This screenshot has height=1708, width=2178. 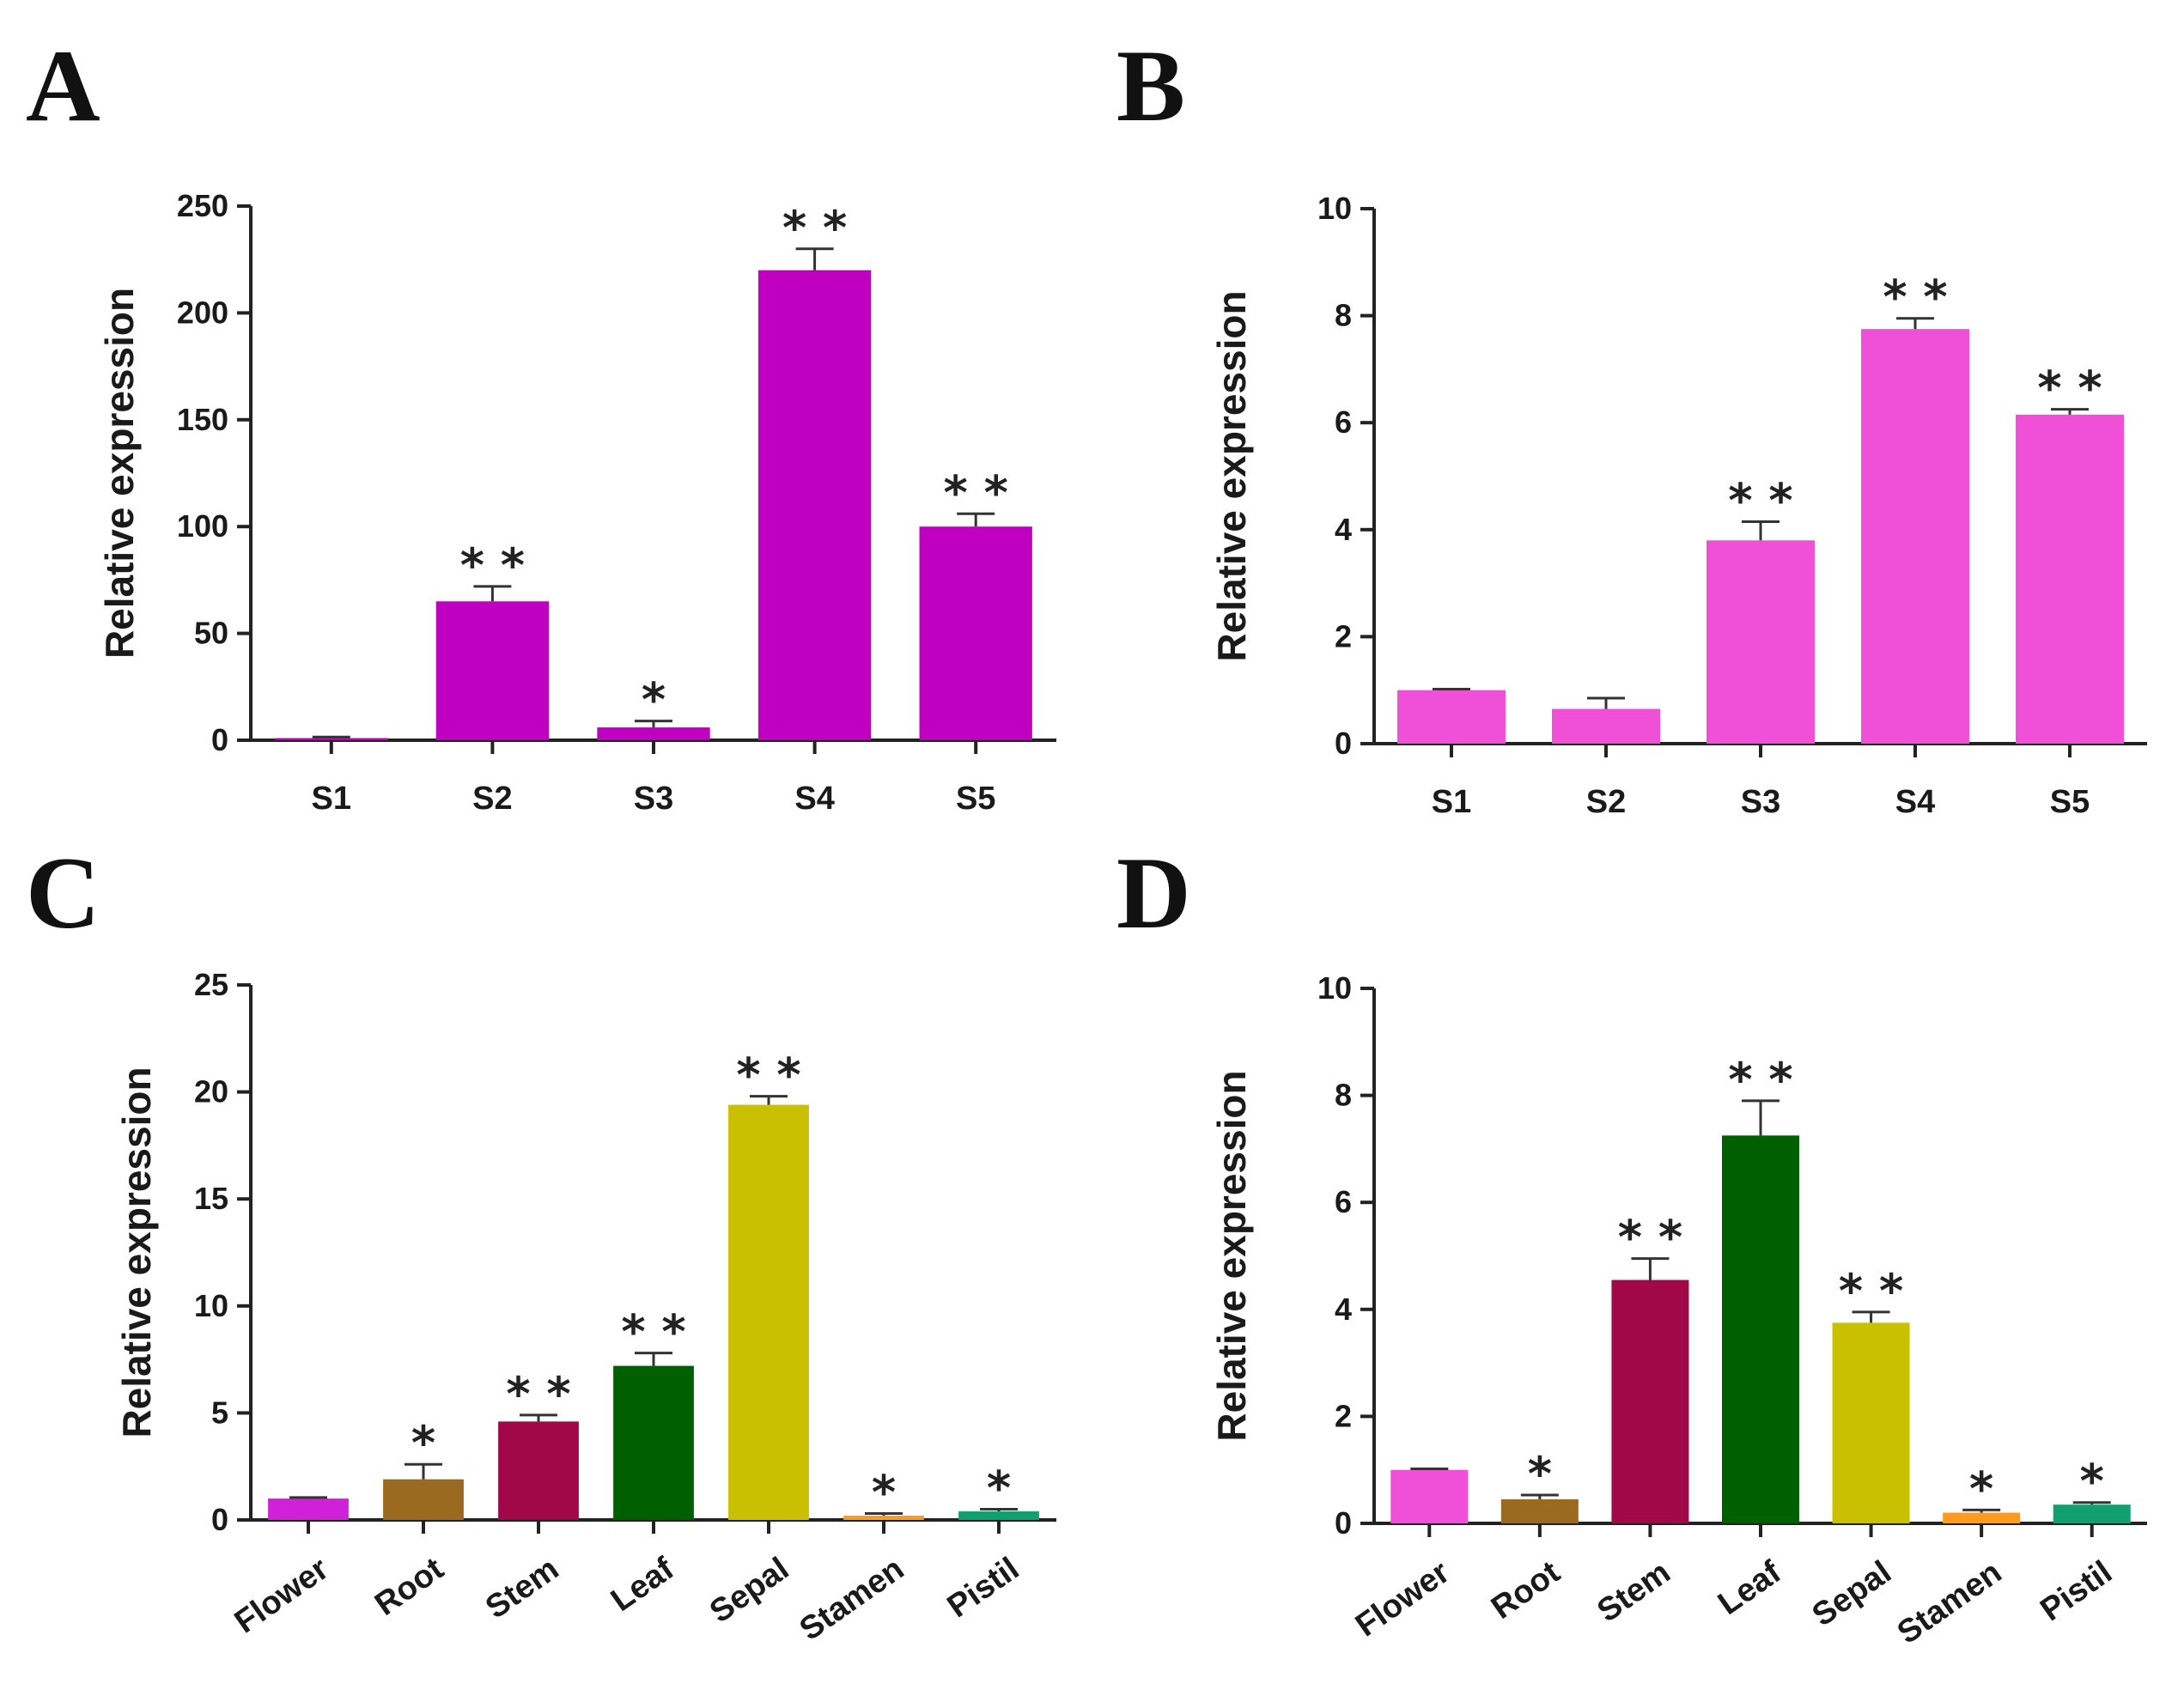 I want to click on panel-label-b: B, so click(x=1150, y=85).